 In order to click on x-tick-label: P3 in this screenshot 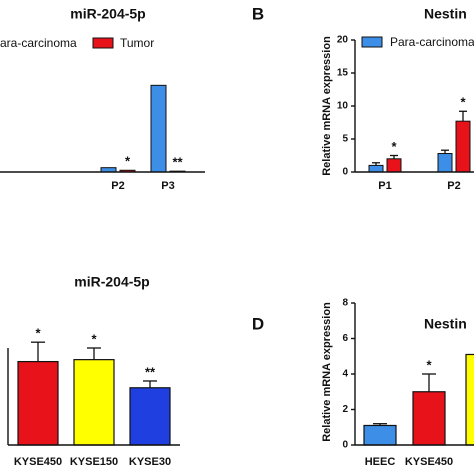, I will do `click(167, 186)`.